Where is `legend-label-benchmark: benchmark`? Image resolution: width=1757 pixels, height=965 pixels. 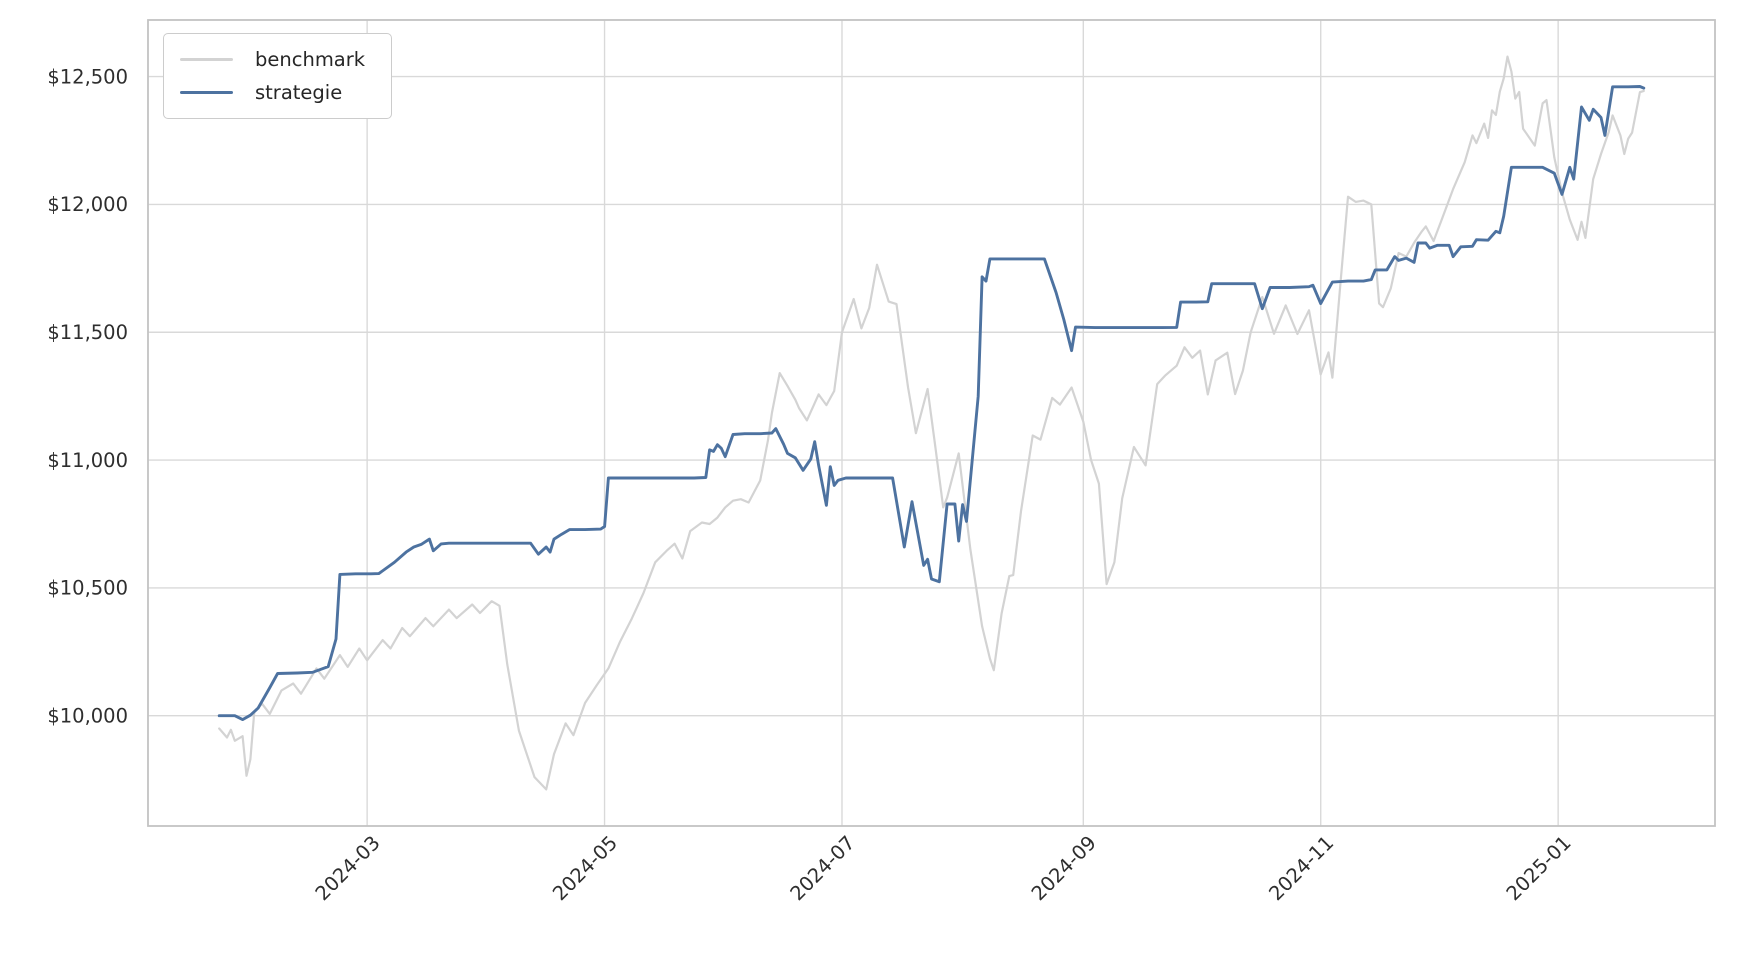
legend-label-benchmark: benchmark is located at coordinates (310, 60).